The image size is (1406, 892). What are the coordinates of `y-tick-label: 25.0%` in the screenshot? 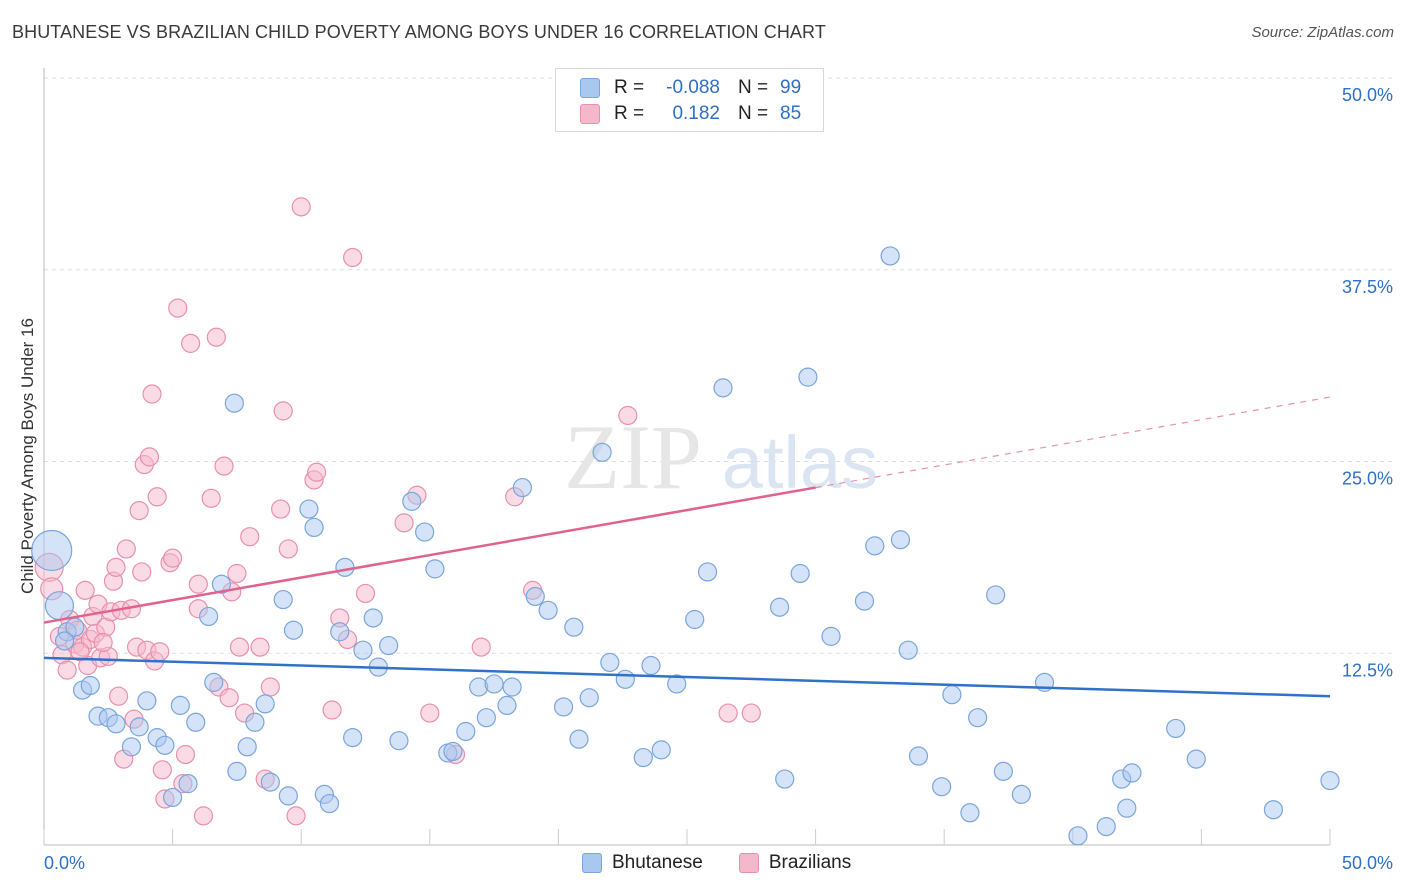 It's located at (1367, 479).